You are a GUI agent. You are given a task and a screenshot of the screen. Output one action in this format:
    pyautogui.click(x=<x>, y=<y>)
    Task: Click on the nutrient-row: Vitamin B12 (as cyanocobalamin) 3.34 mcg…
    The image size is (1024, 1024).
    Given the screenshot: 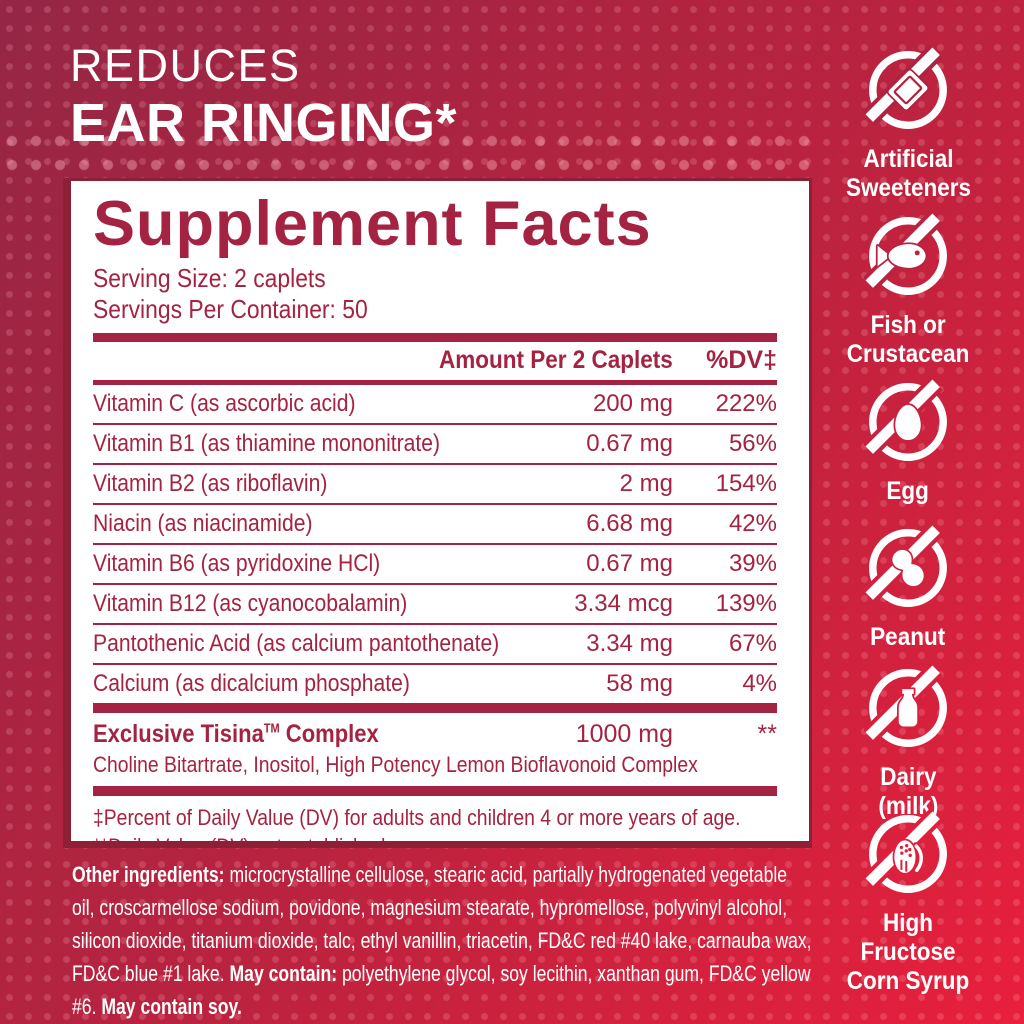 What is the action you would take?
    pyautogui.click(x=435, y=605)
    